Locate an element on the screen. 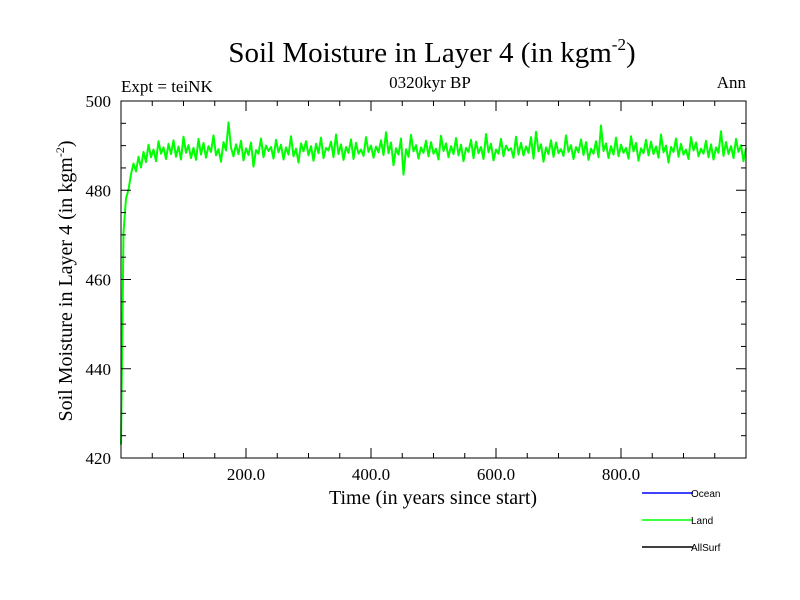  legend-ocean-label: Ocean is located at coordinates (705, 494).